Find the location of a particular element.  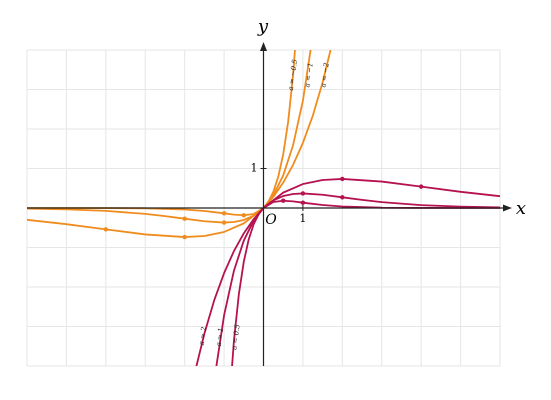

series-label: a = 0.5 is located at coordinates (236, 336).